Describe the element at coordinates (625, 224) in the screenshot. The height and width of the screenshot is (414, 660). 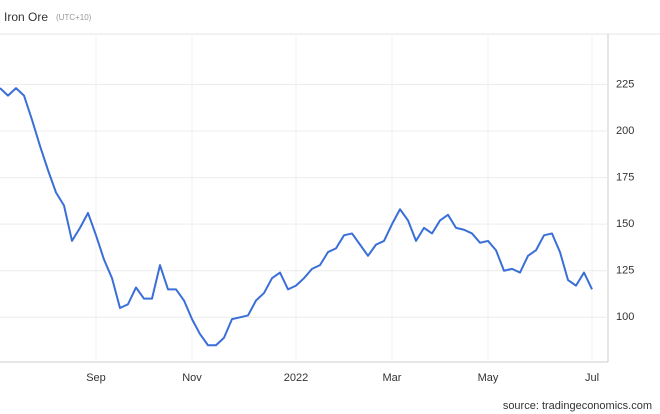
I see `y-tick-label: 150` at that location.